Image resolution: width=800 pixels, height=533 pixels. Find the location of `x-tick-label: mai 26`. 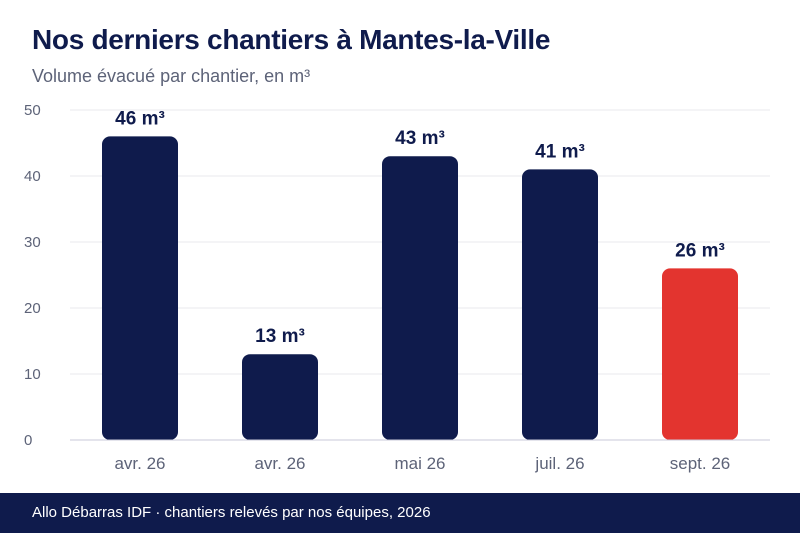

x-tick-label: mai 26 is located at coordinates (419, 463).